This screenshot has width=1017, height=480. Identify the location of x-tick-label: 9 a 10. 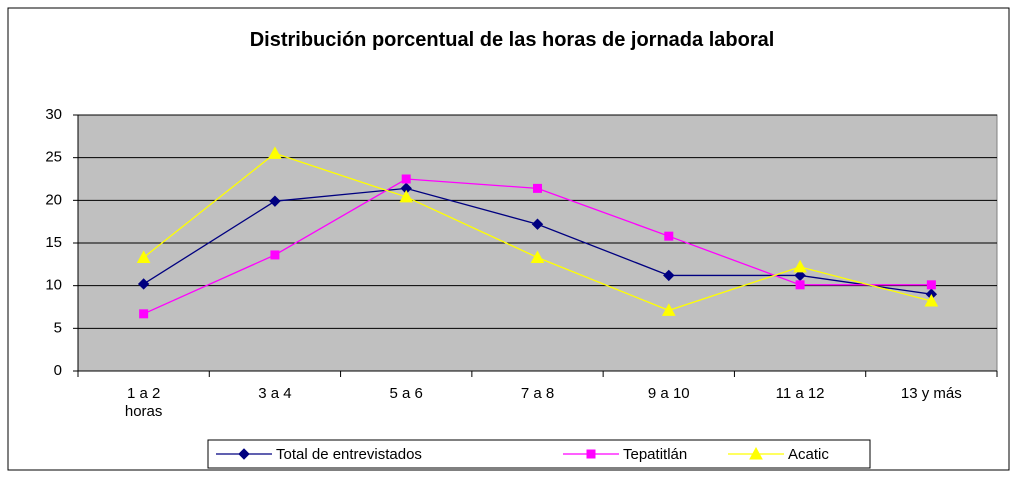
(668, 393).